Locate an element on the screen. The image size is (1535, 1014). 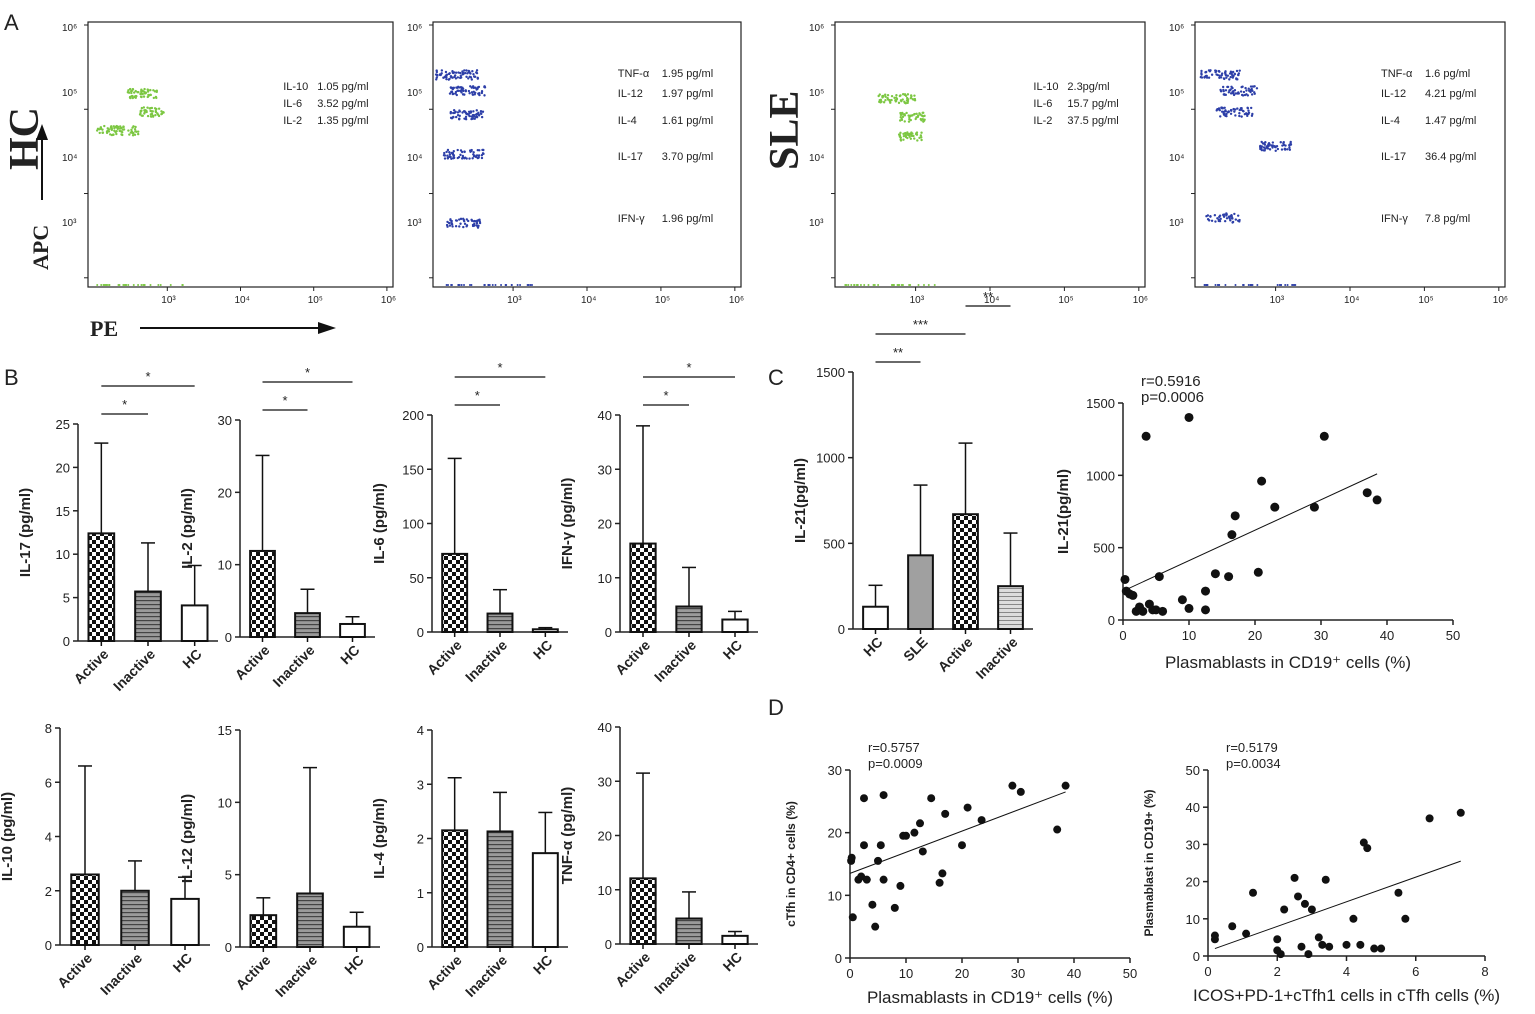
facs-entry-value: 3.70 pg/ml is located at coordinates (687, 157).